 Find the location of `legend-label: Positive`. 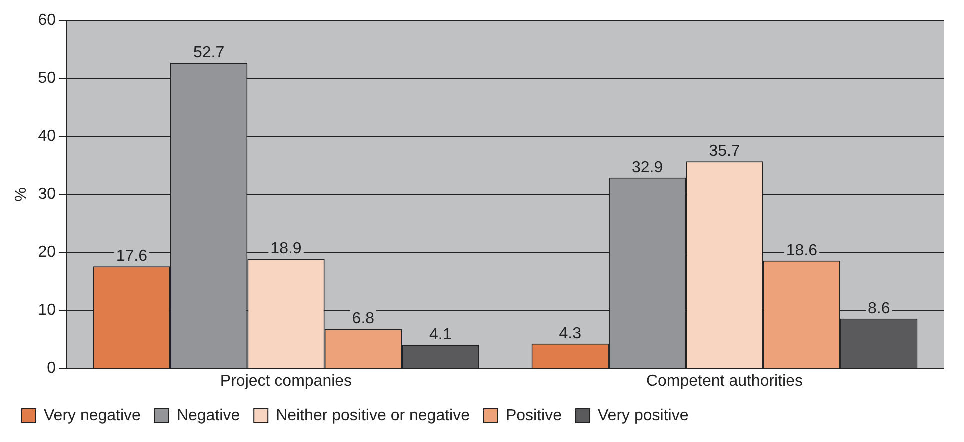

legend-label: Positive is located at coordinates (534, 415).